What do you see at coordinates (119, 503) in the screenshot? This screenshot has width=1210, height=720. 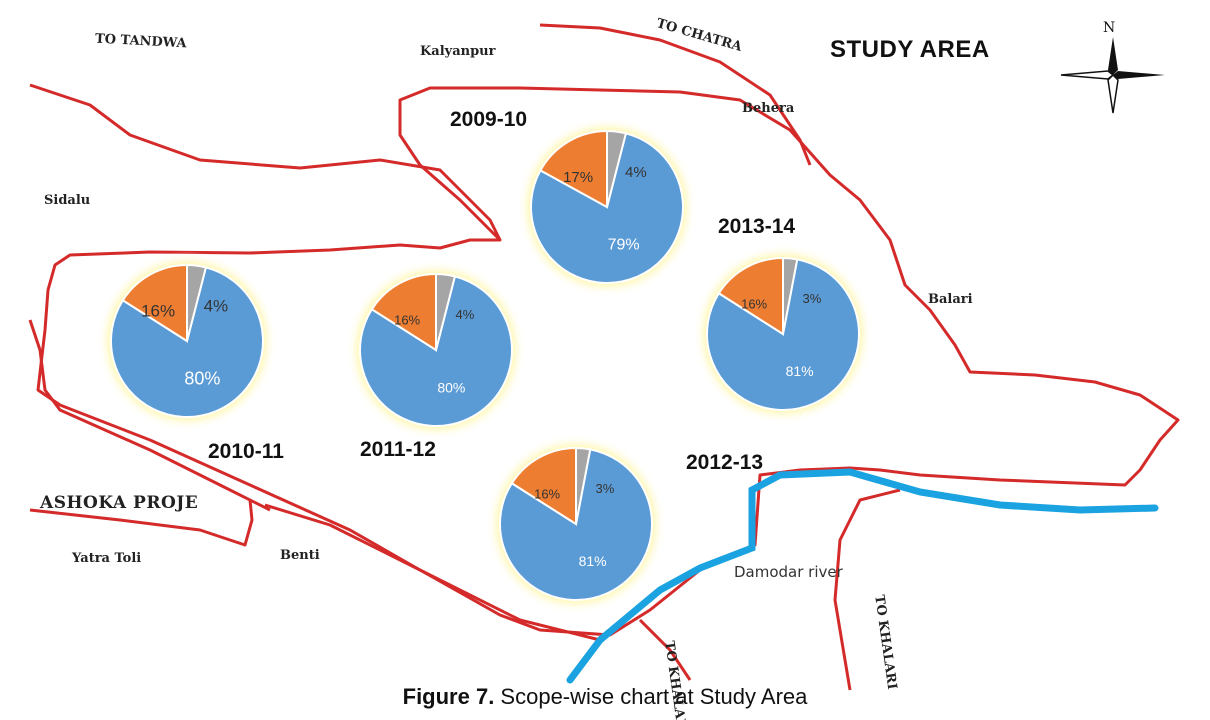 I see `label-ashoka-project: ASHOKA PROJE` at bounding box center [119, 503].